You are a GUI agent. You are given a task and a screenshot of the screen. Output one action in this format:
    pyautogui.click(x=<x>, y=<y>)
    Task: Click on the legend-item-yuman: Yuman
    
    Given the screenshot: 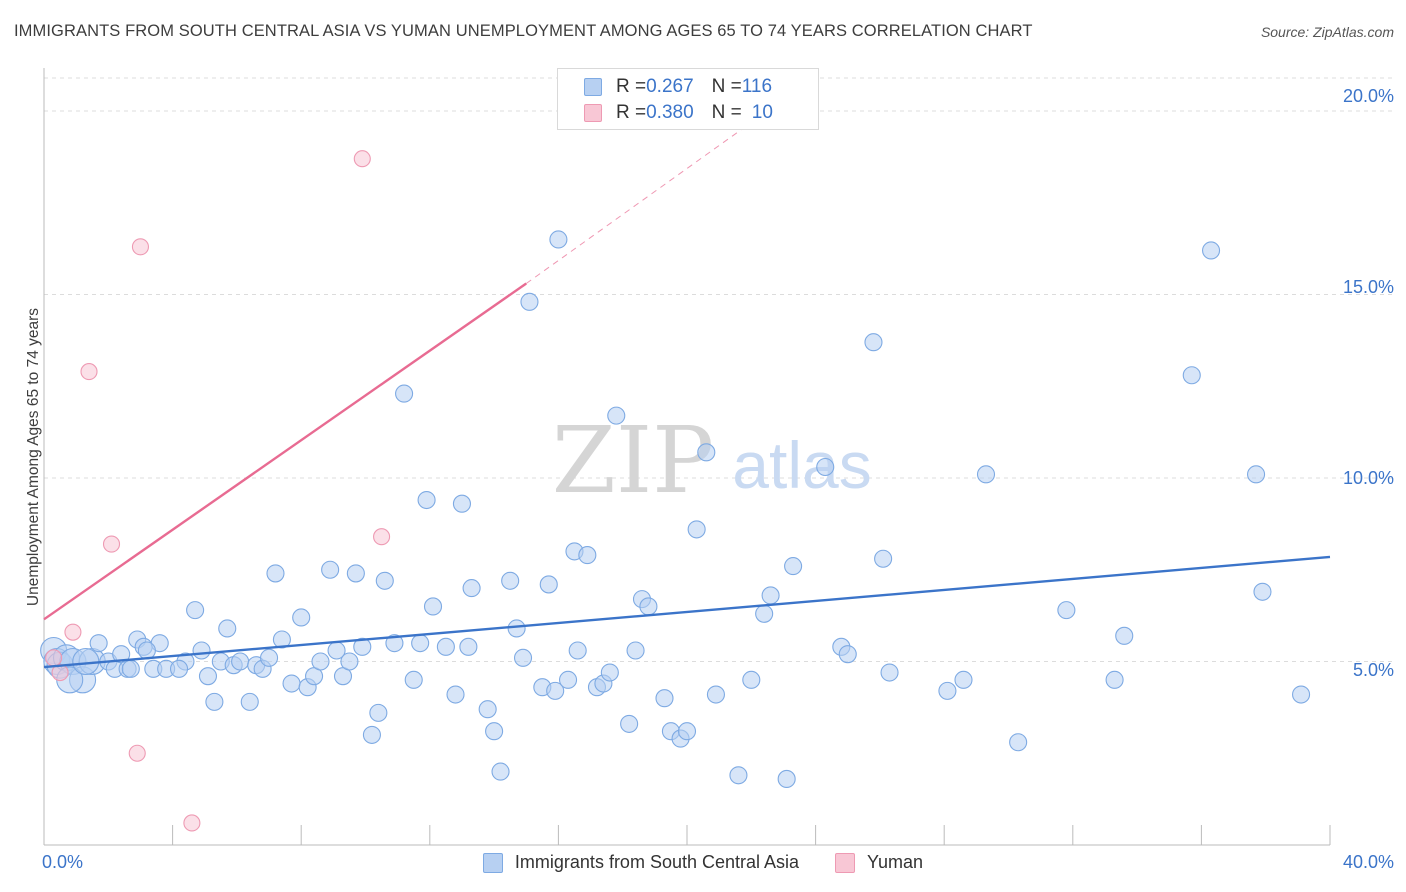 What is the action you would take?
    pyautogui.click(x=879, y=862)
    